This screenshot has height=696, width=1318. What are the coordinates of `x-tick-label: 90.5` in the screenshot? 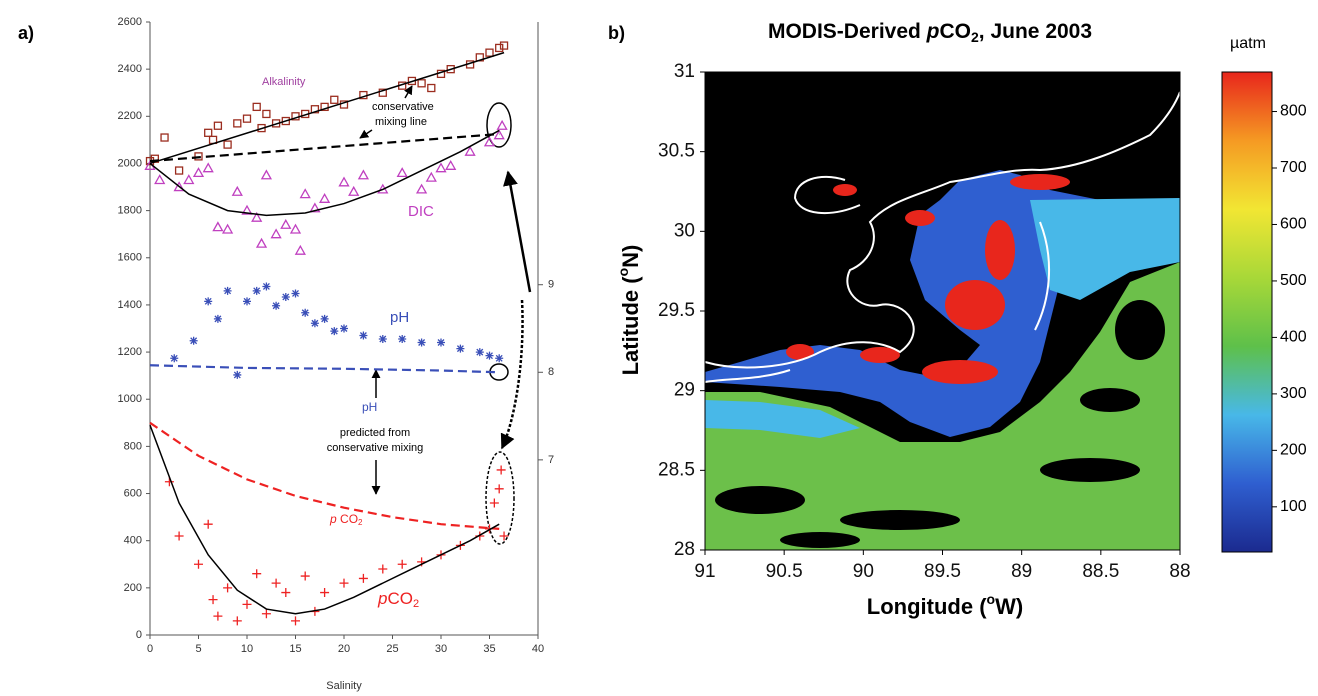 It's located at (784, 571).